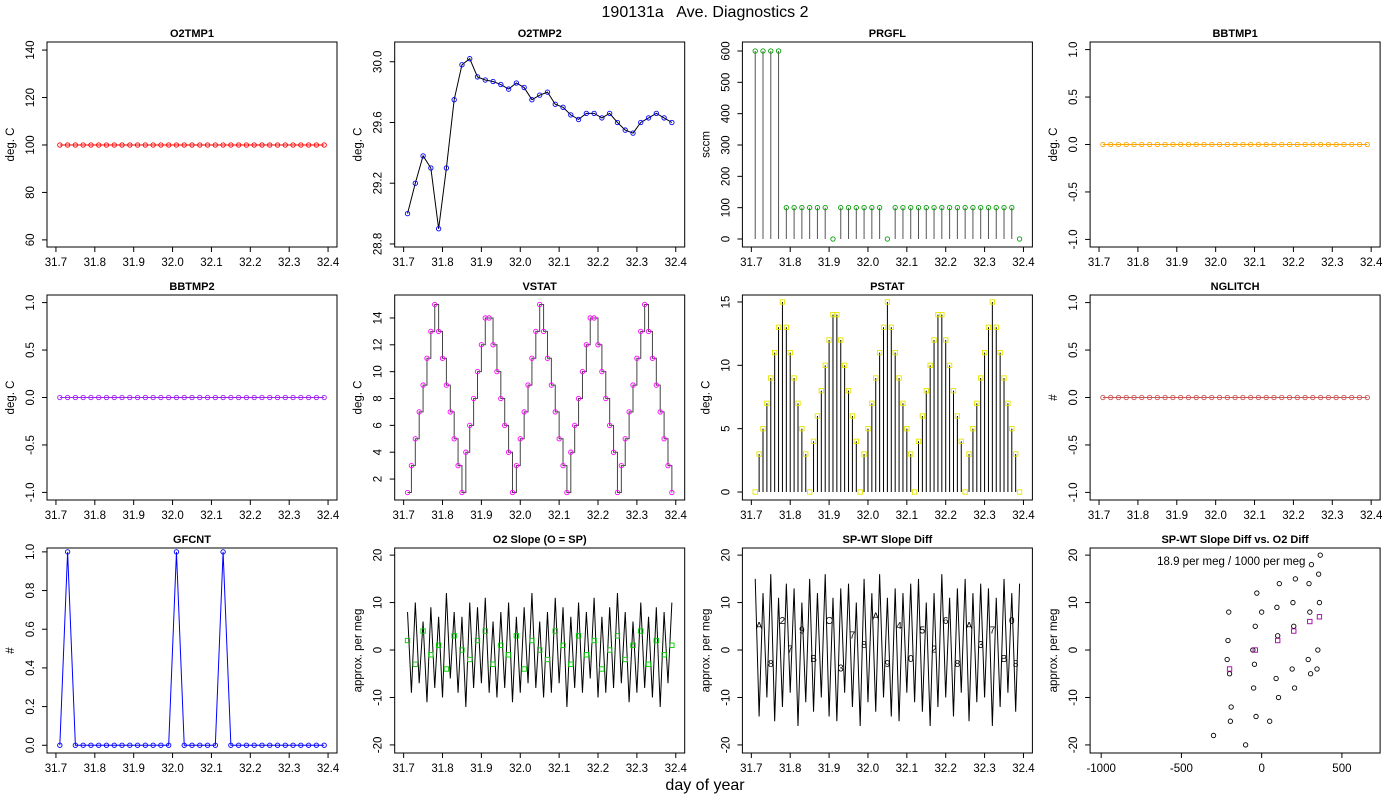  What do you see at coordinates (379, 344) in the screenshot?
I see `y-tick-label: 12` at bounding box center [379, 344].